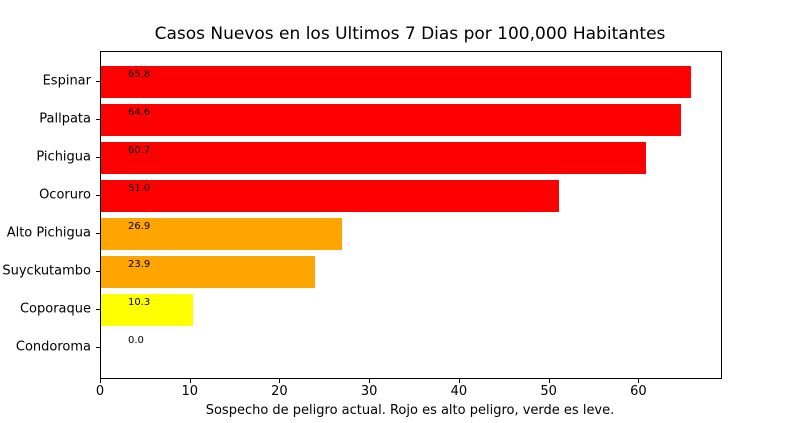 The height and width of the screenshot is (423, 800). What do you see at coordinates (222, 234) in the screenshot?
I see `bar-alto-pichigua` at bounding box center [222, 234].